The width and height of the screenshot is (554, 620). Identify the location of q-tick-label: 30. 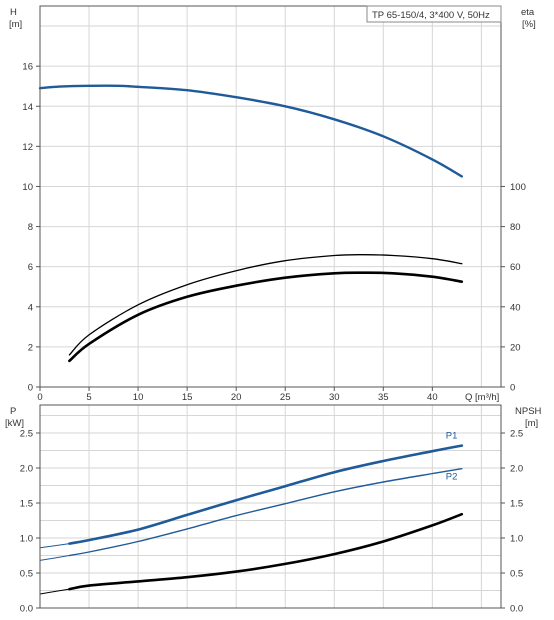
(334, 397).